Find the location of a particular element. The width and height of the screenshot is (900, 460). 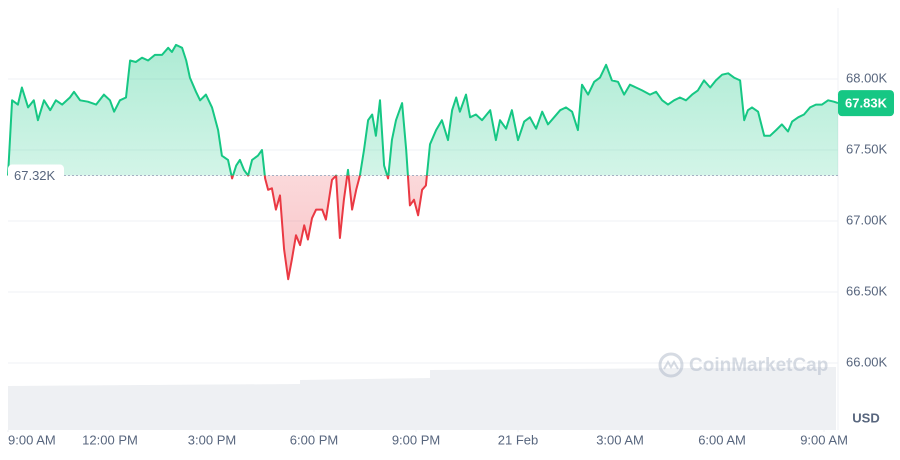

baseline-label-bg is located at coordinates (36, 175).